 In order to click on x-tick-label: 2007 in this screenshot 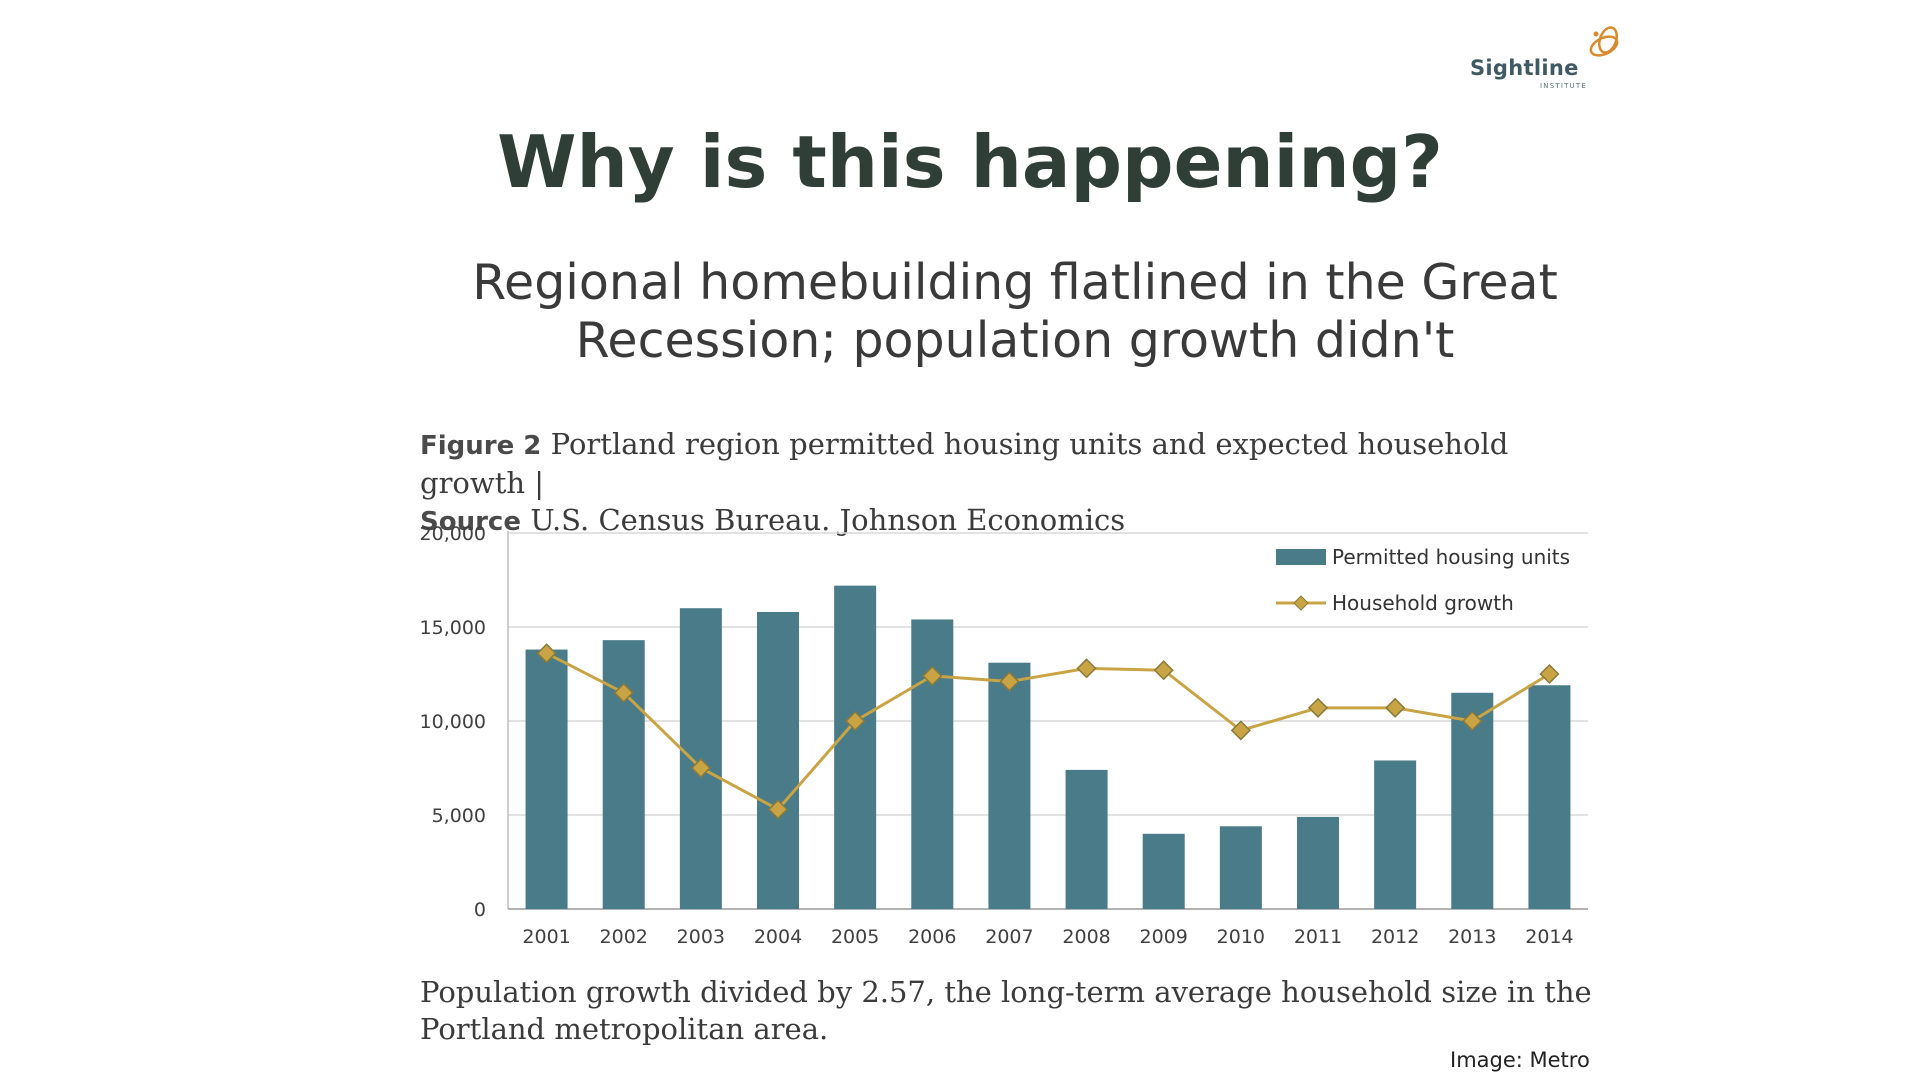, I will do `click(1009, 937)`.